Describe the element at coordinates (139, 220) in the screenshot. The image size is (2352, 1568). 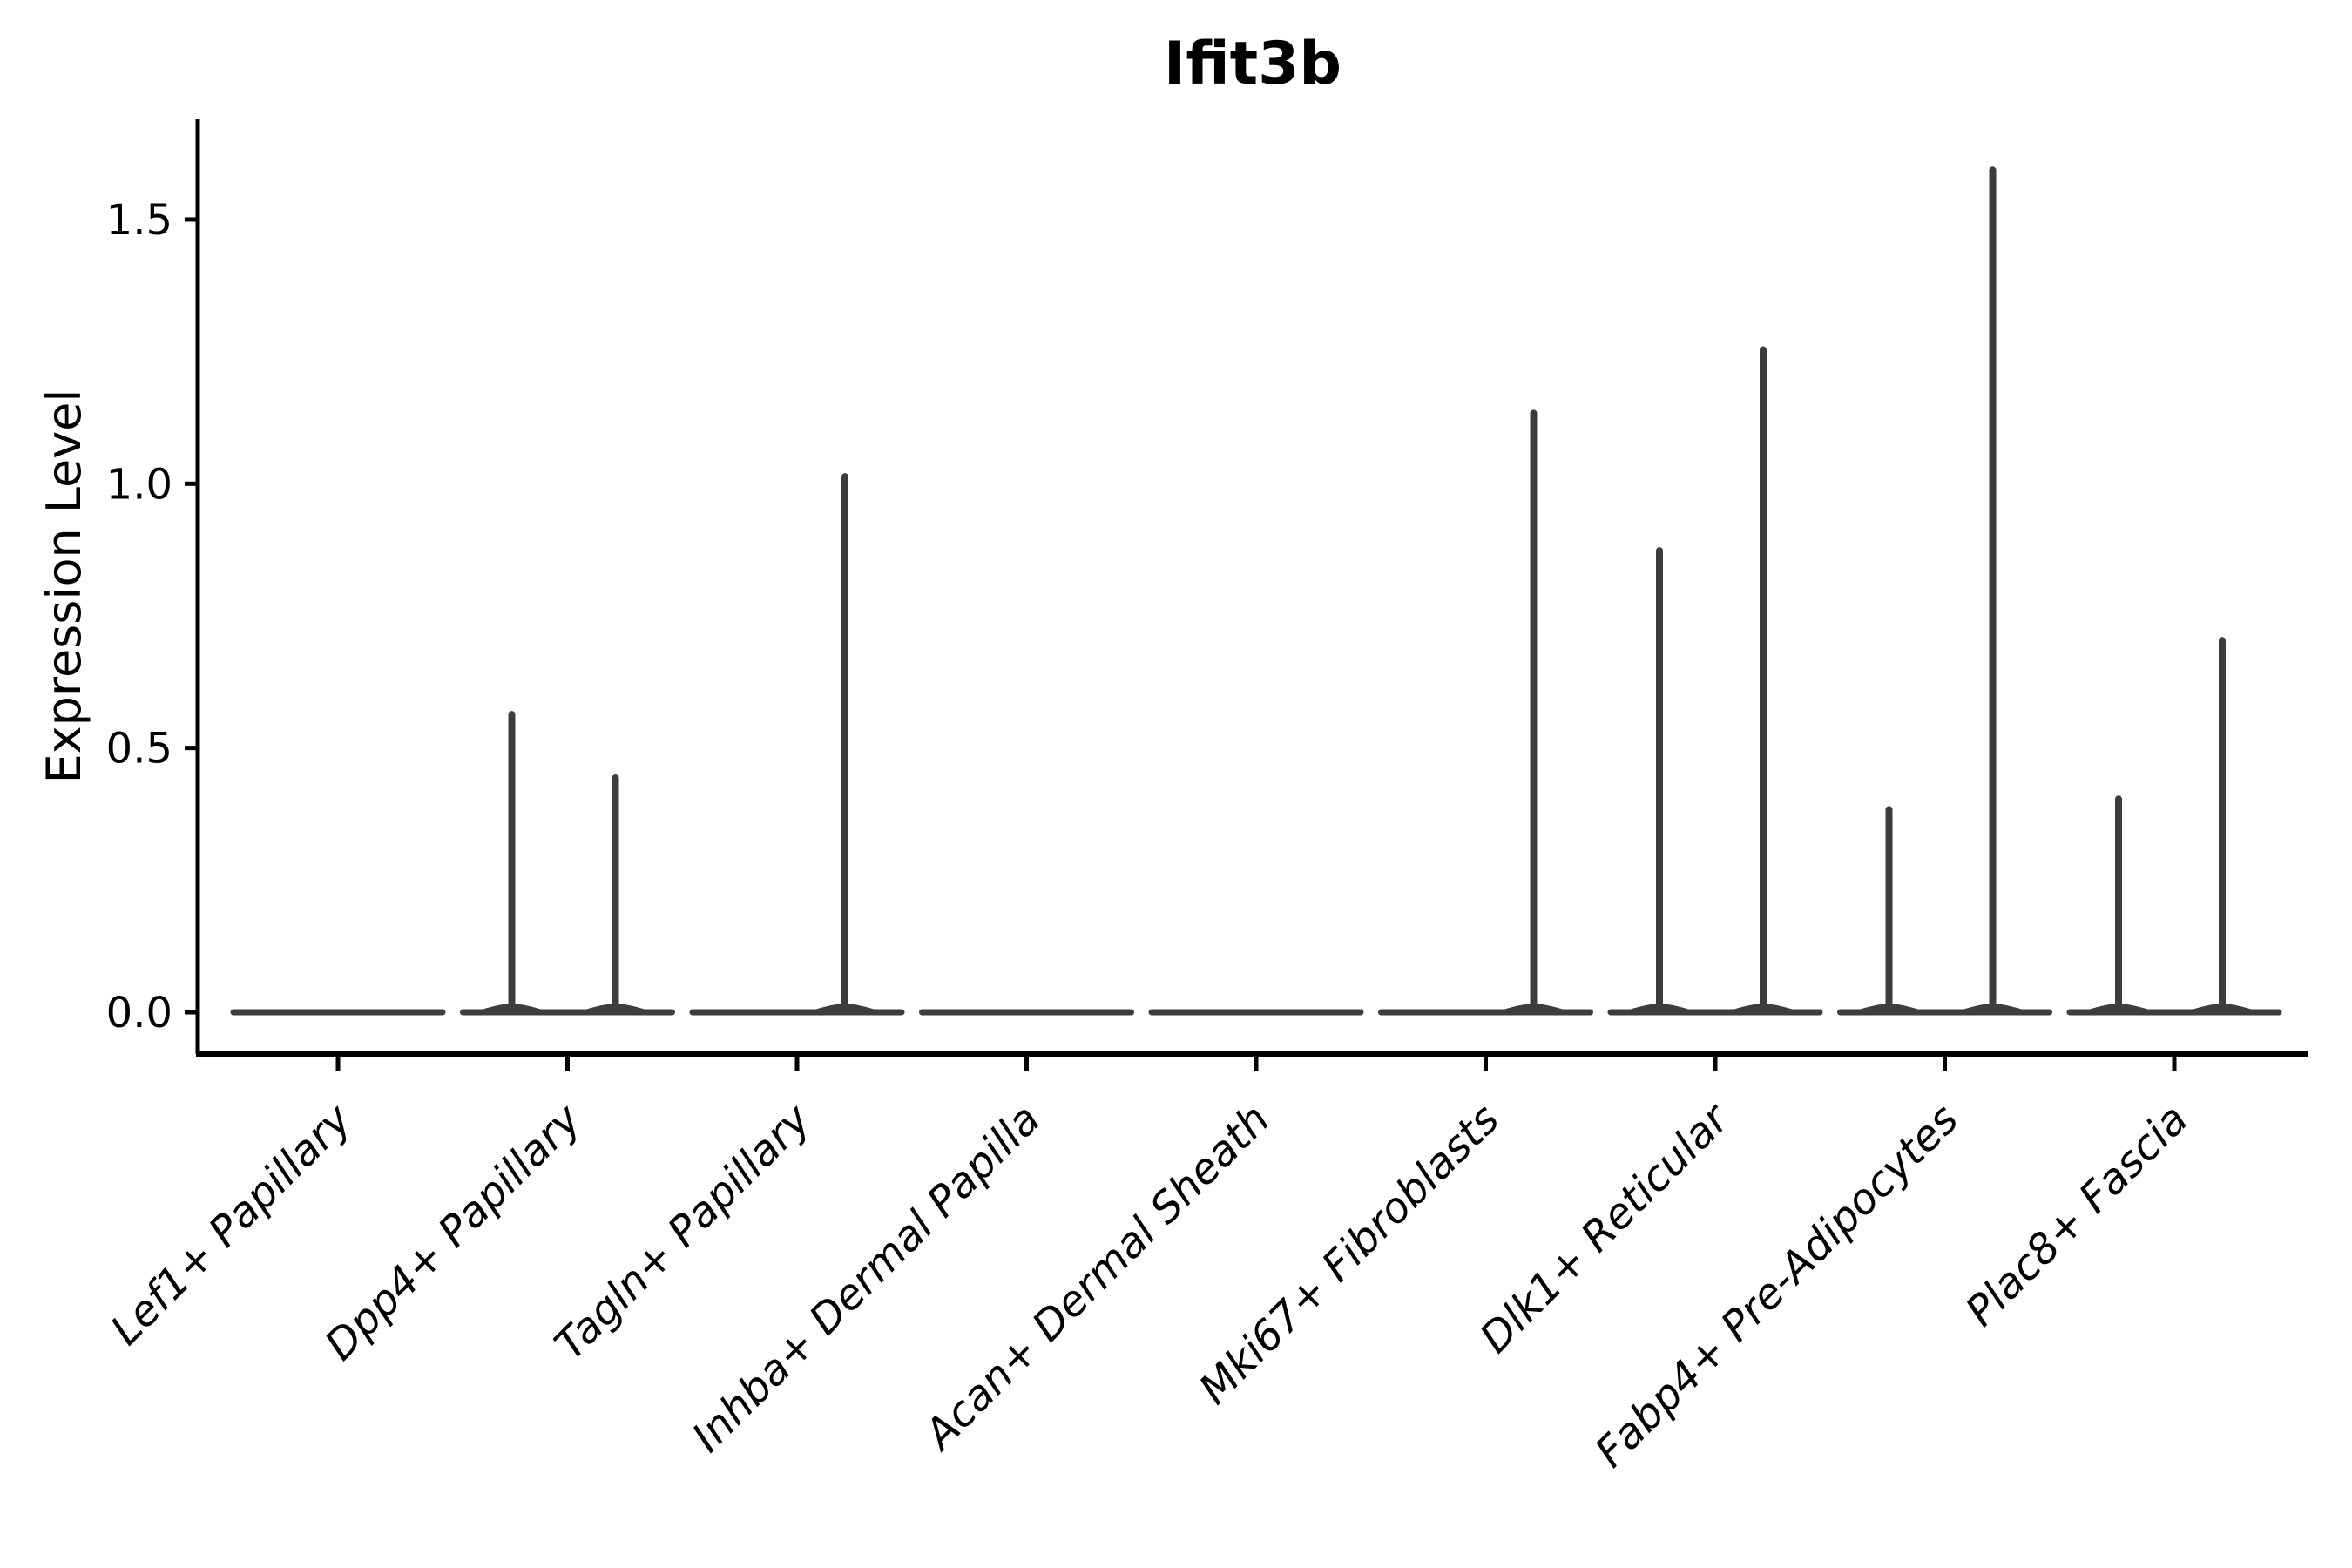
I see `y-tick-label: 1.5` at that location.